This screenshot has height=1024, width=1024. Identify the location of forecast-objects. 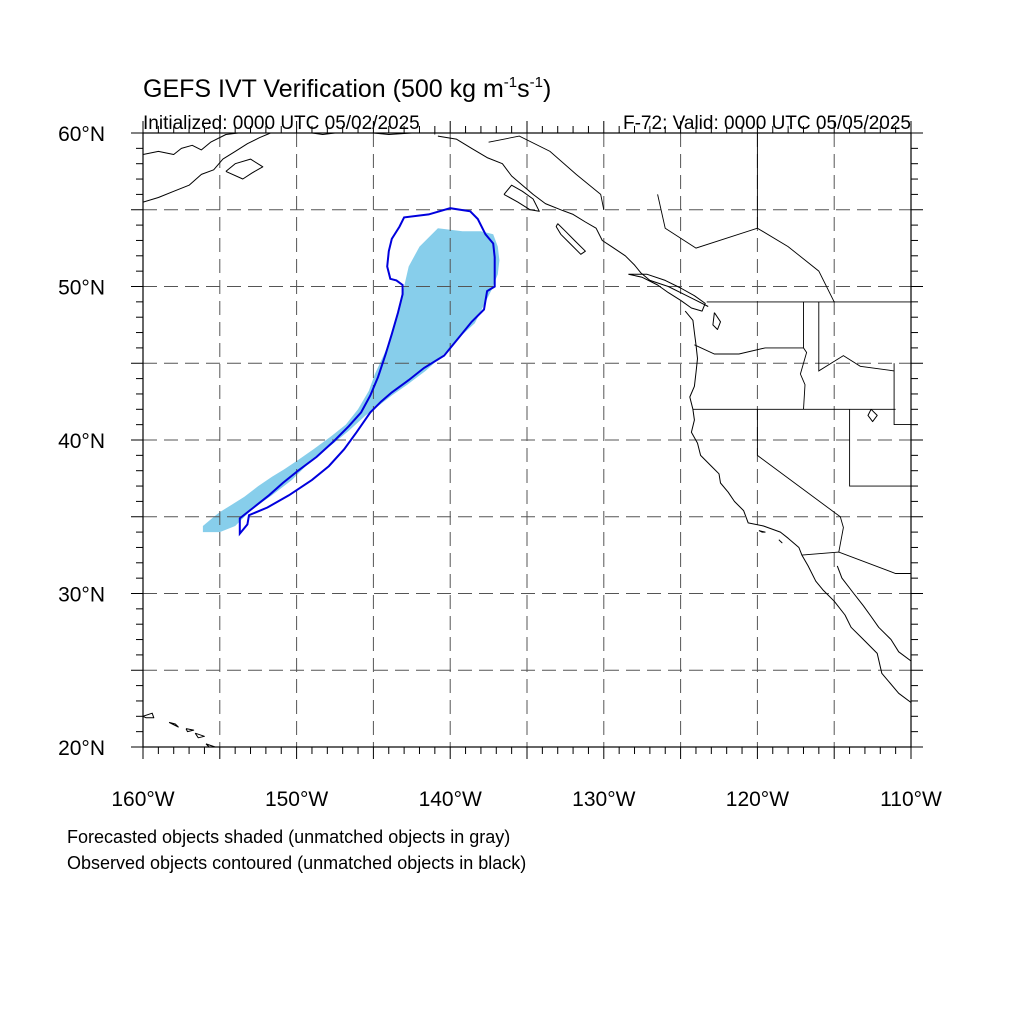
(351, 380).